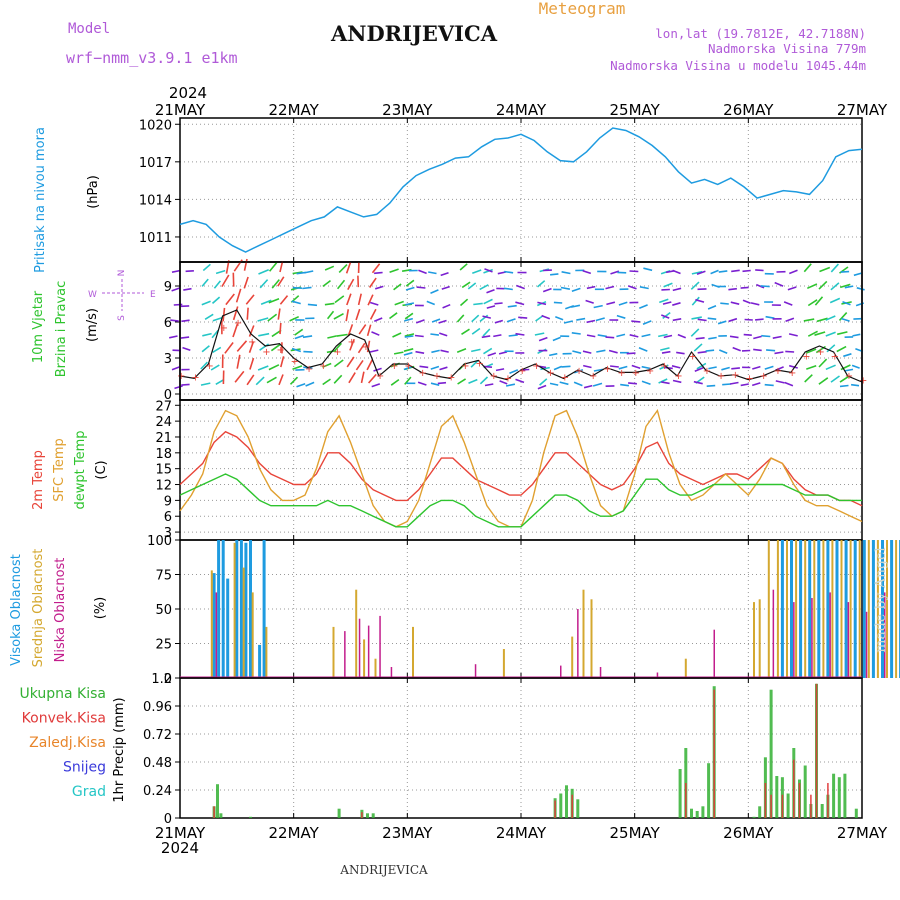  Describe the element at coordinates (163, 645) in the screenshot. I see `y-tick-label: 25` at that location.